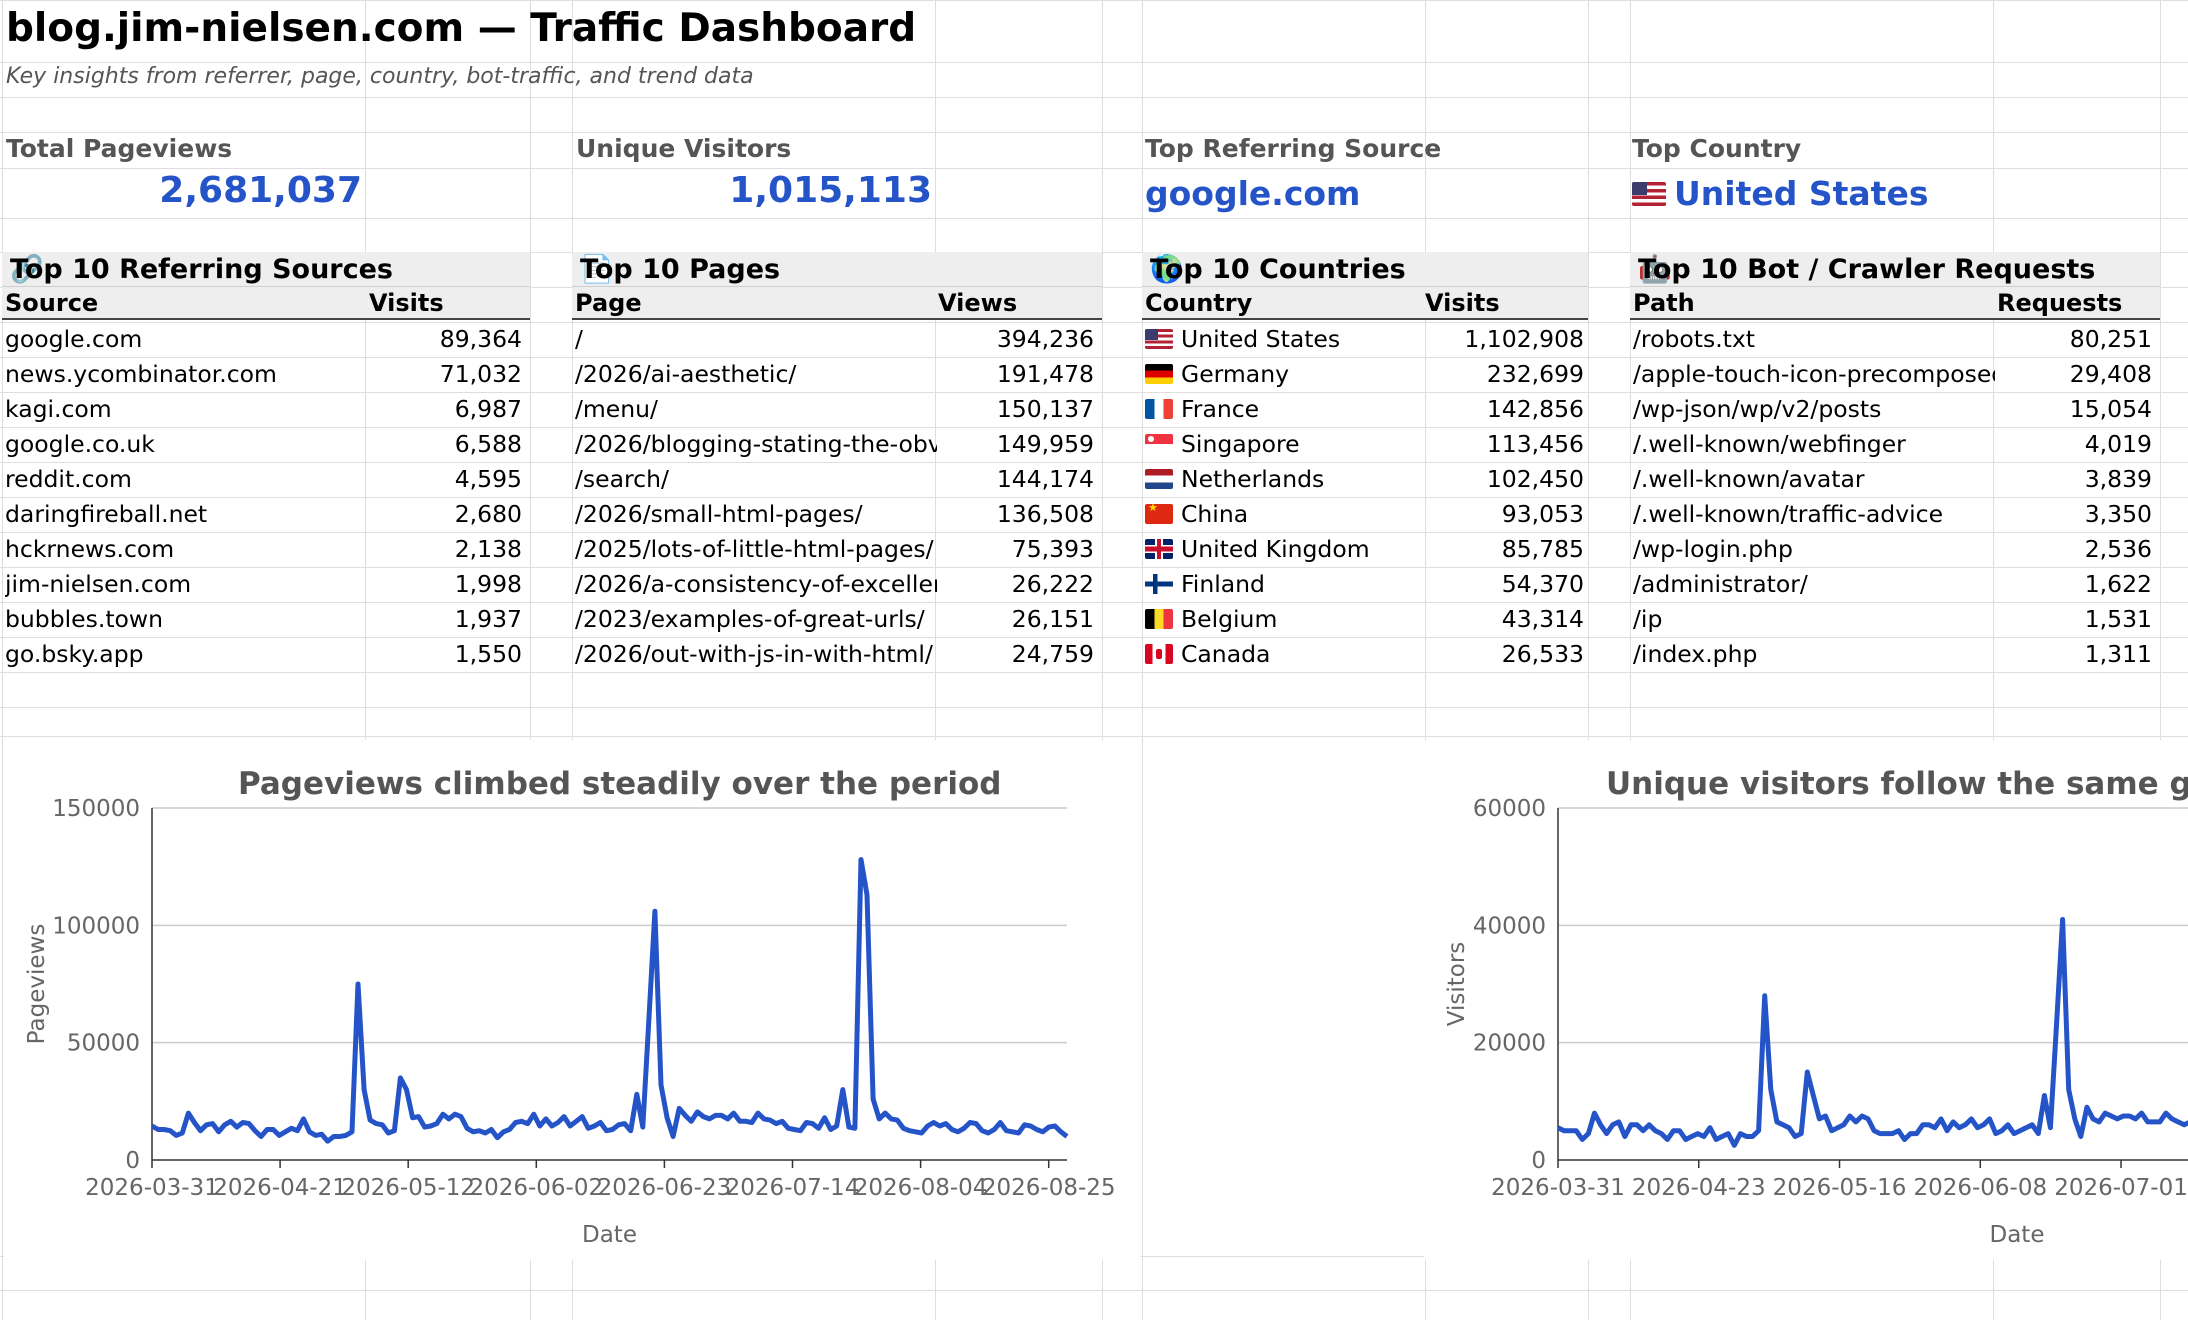  What do you see at coordinates (1542, 584) in the screenshot?
I see `country-value-cell: 54,370` at bounding box center [1542, 584].